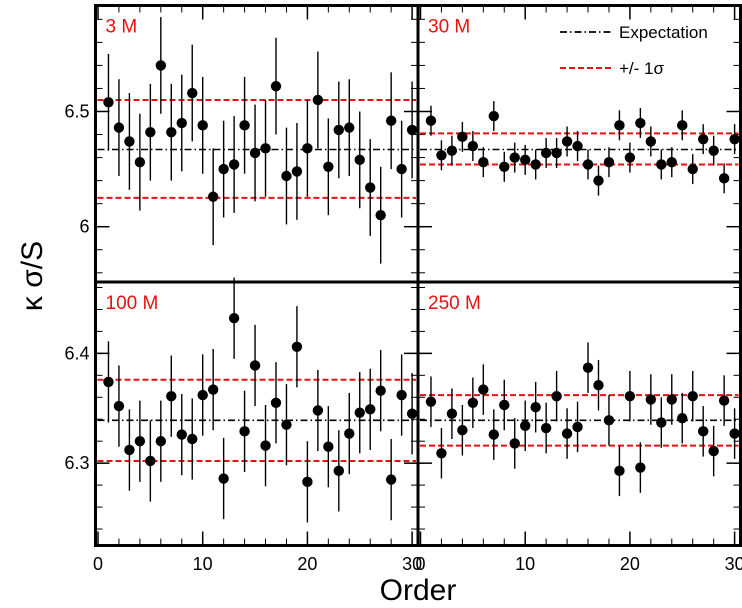 This screenshot has height=608, width=742. I want to click on panel-label: 250 M, so click(454, 303).